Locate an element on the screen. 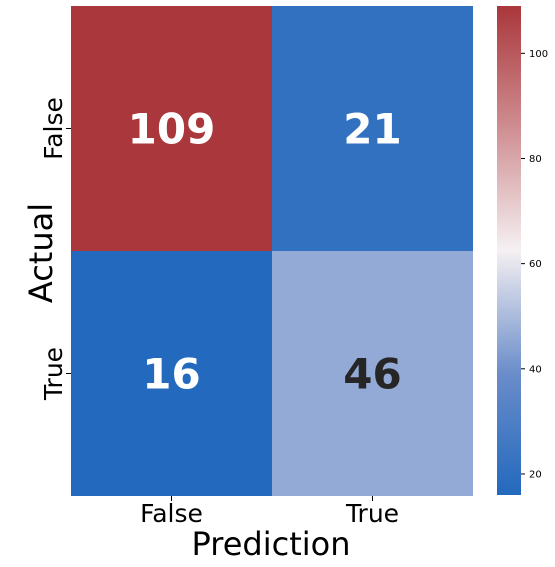 Image resolution: width=555 pixels, height=567 pixels. cell-value-label: 21 is located at coordinates (372, 129).